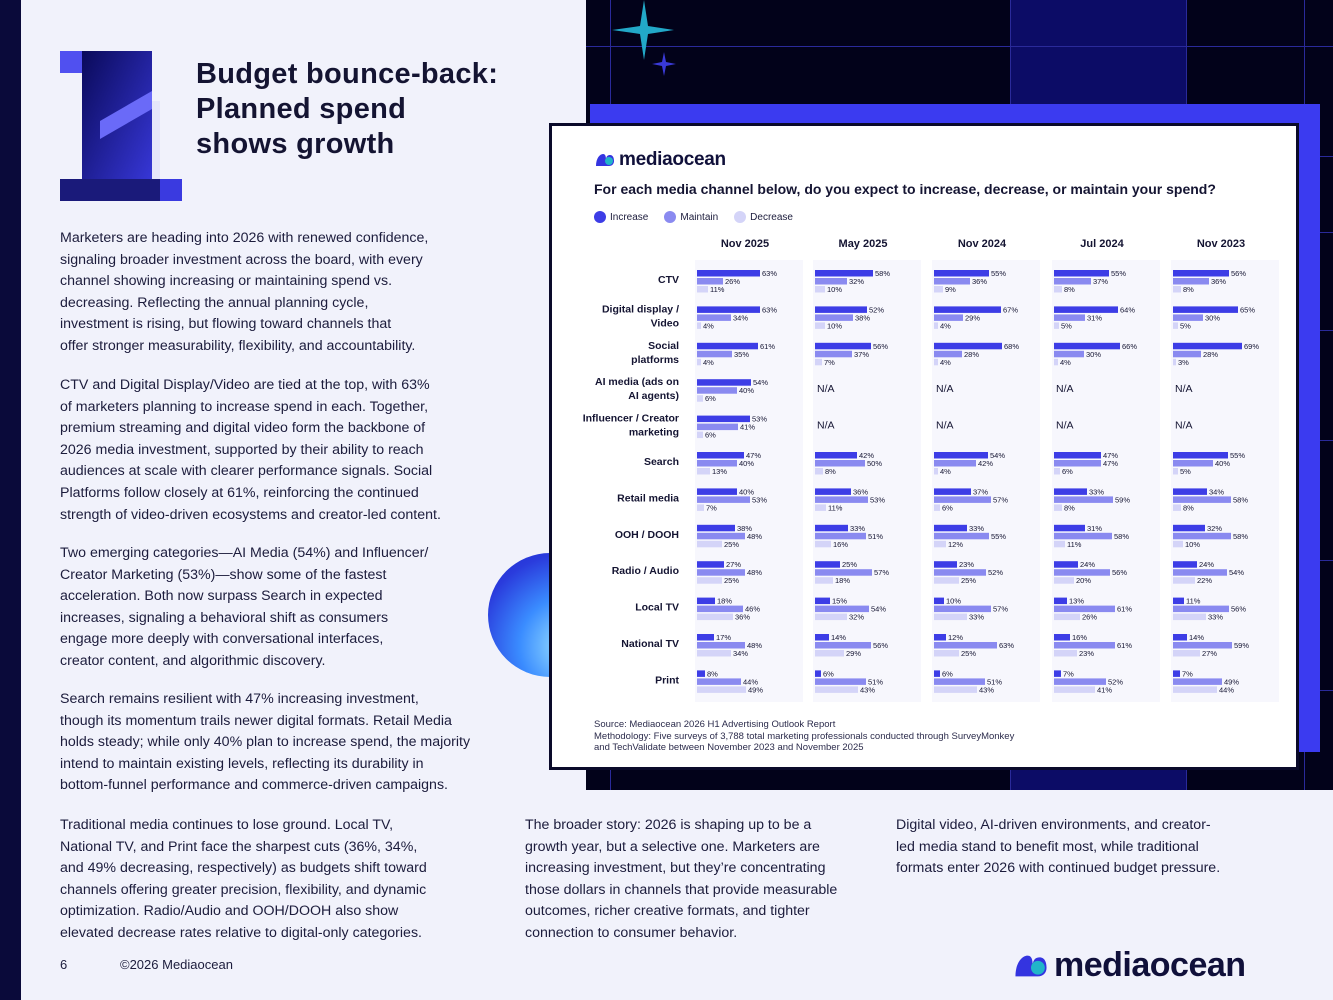 The height and width of the screenshot is (1000, 1333). What do you see at coordinates (301, 109) in the screenshot?
I see `title-line: Planned spend` at bounding box center [301, 109].